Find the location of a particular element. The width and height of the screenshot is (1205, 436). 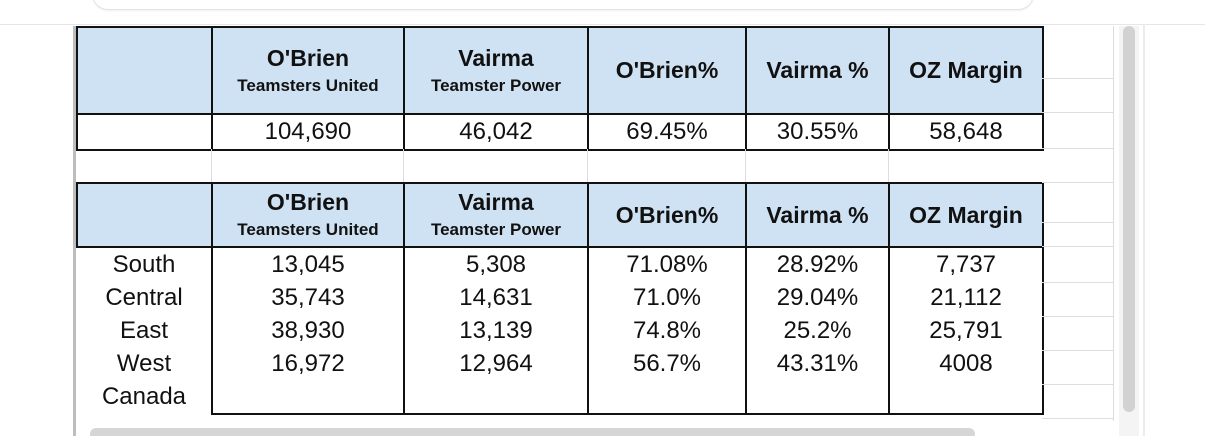

table-row: Canada is located at coordinates (560, 397).